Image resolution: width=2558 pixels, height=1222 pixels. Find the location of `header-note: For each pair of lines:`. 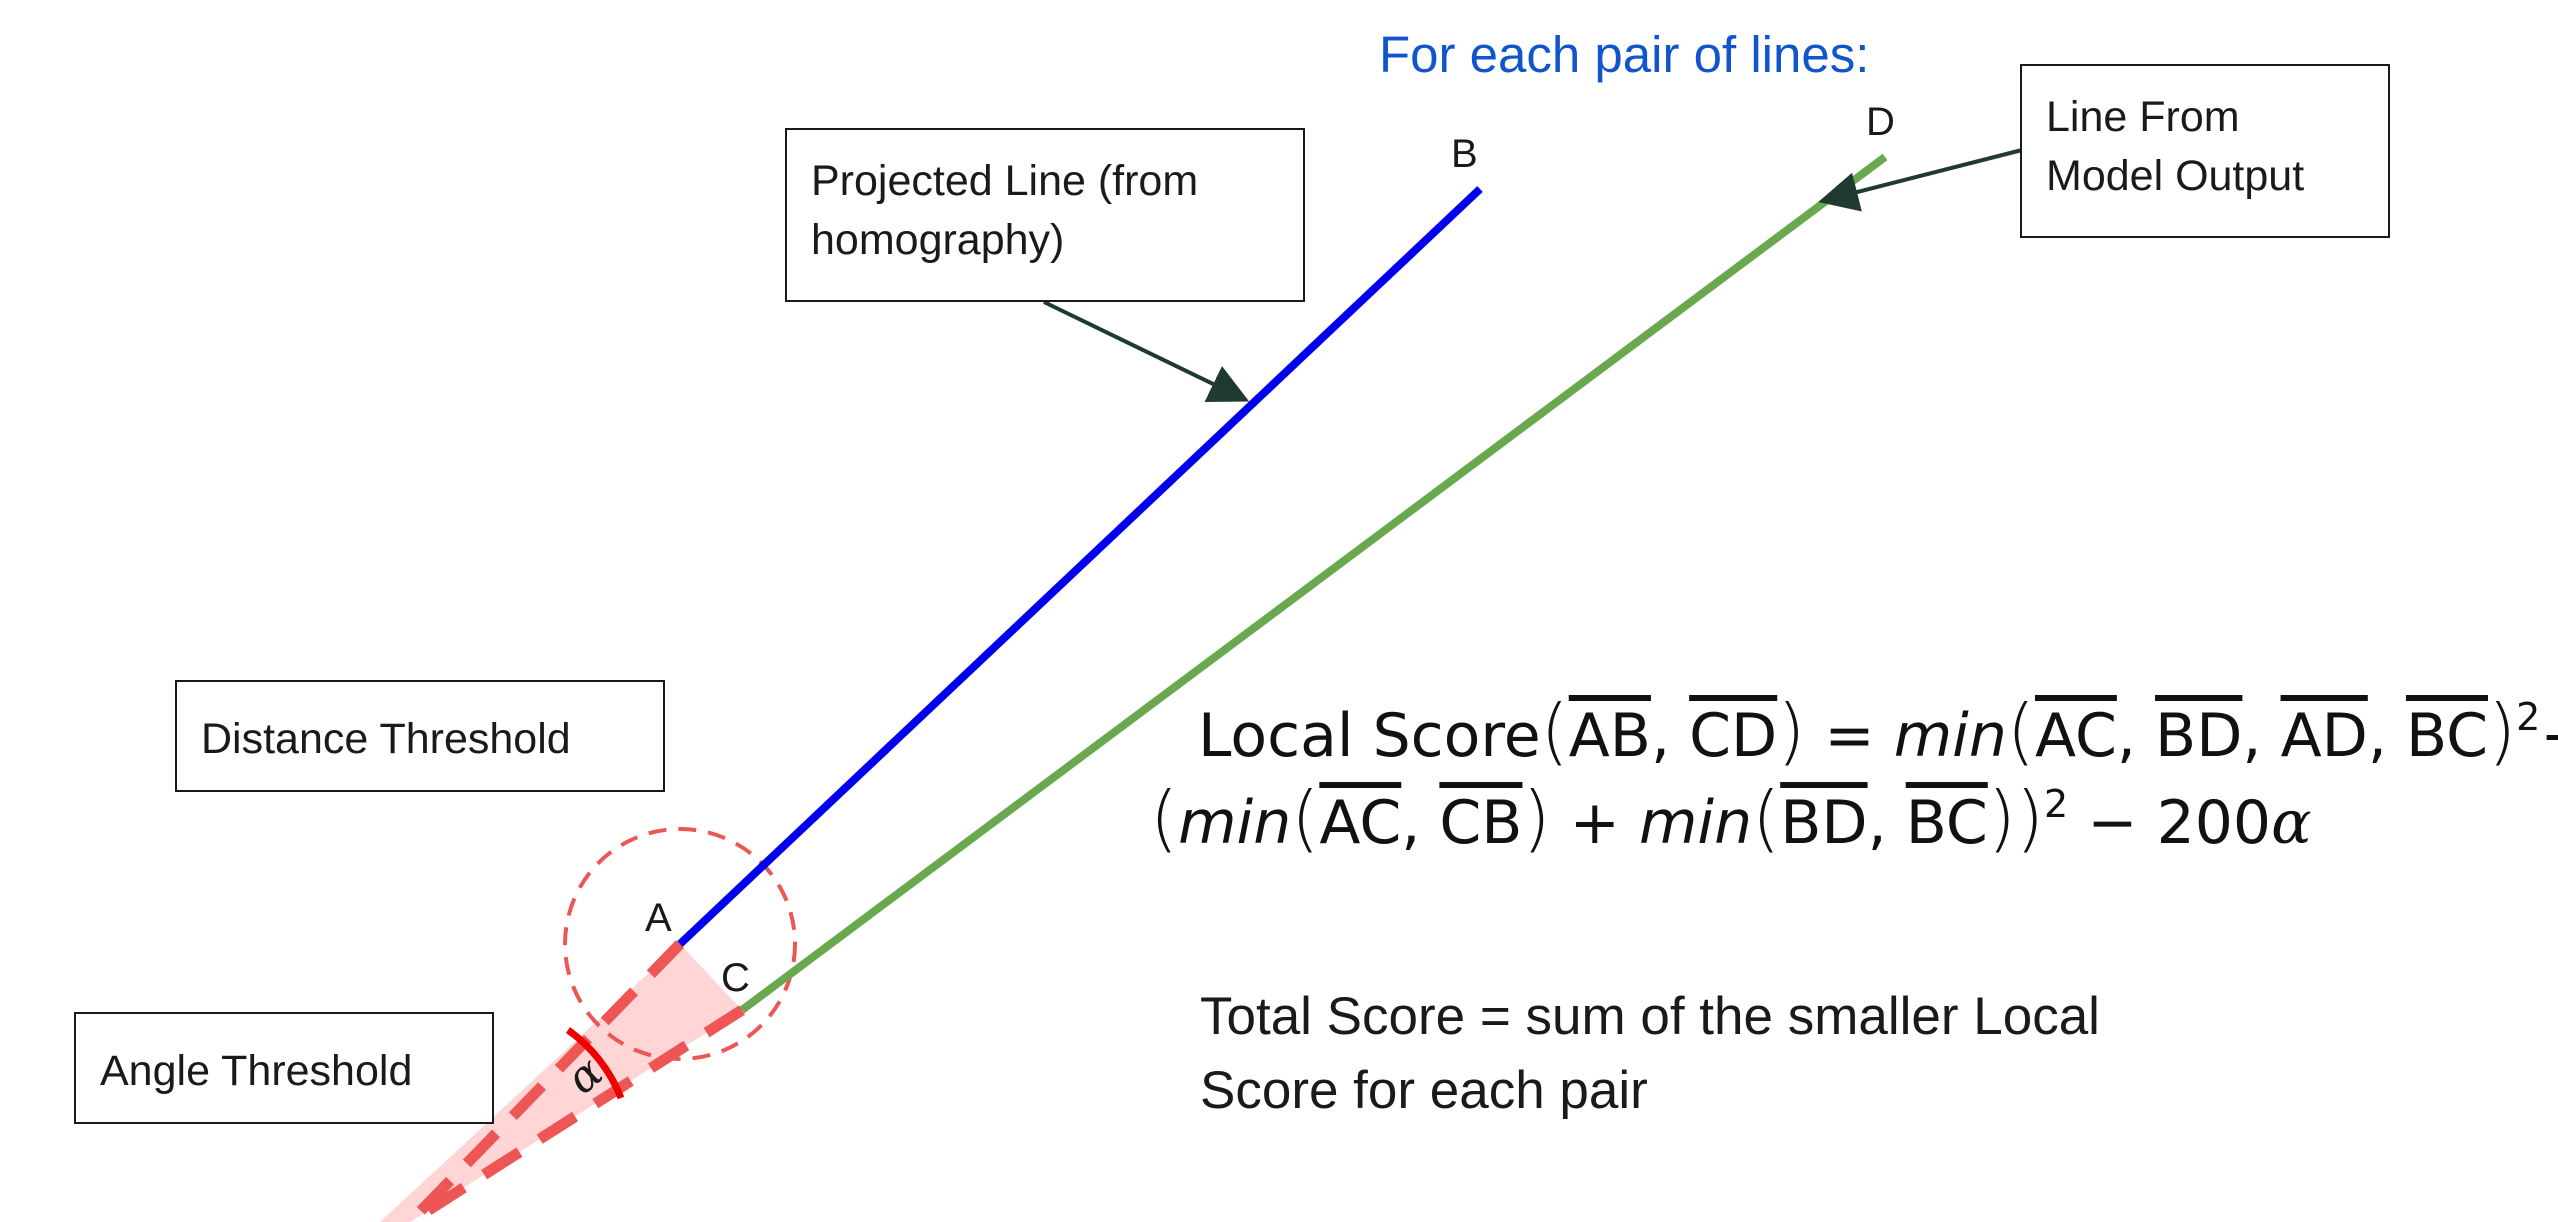

header-note: For each pair of lines: is located at coordinates (1624, 54).